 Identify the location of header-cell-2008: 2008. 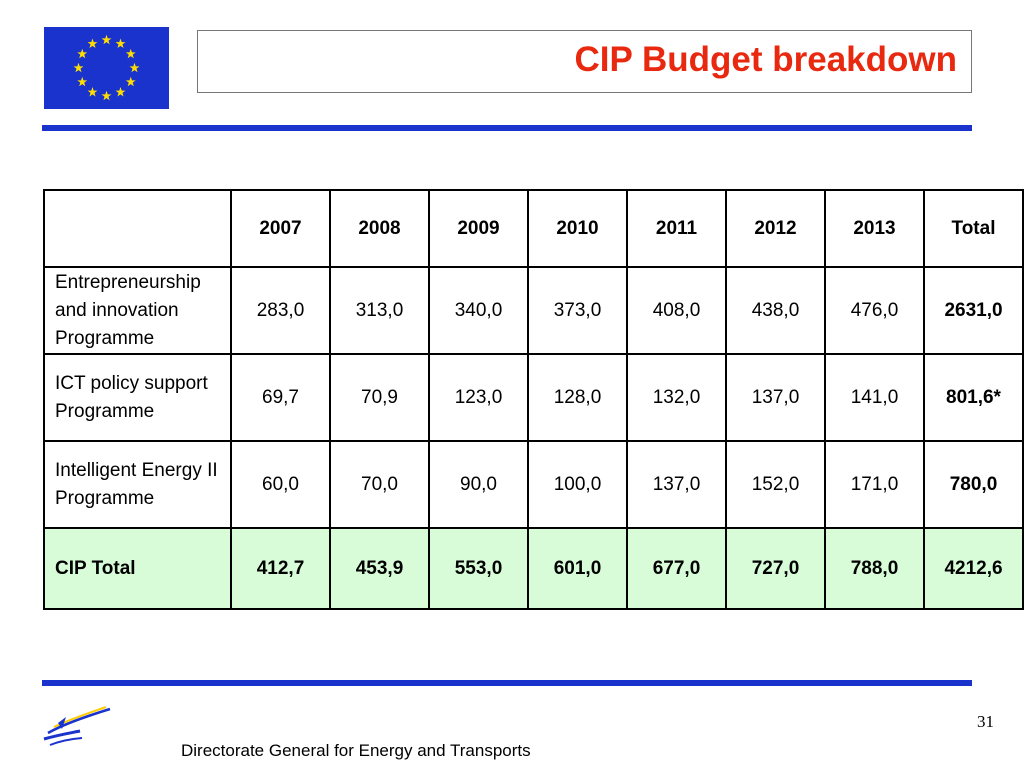
(379, 228).